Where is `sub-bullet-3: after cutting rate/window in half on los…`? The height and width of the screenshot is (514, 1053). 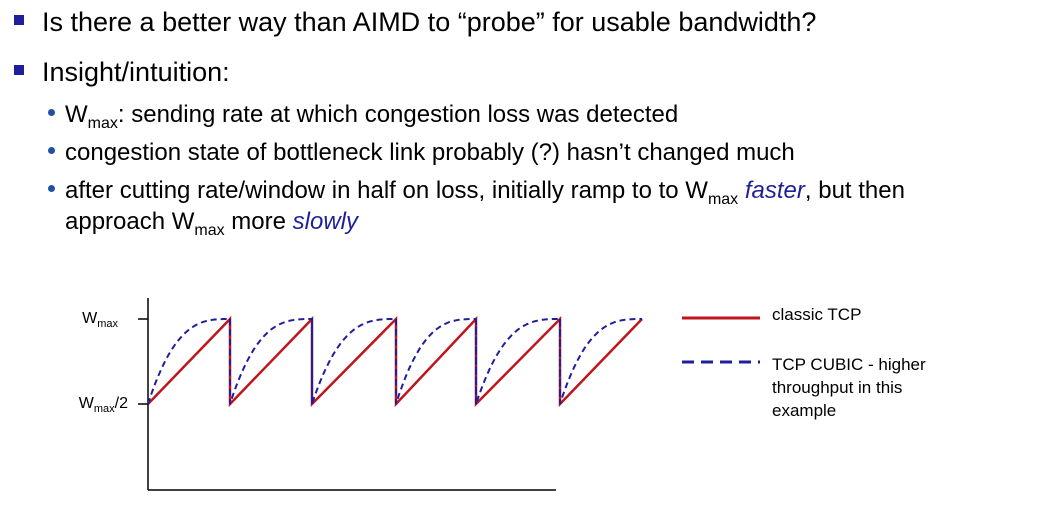 sub-bullet-3: after cutting rate/window in half on los… is located at coordinates (476, 192).